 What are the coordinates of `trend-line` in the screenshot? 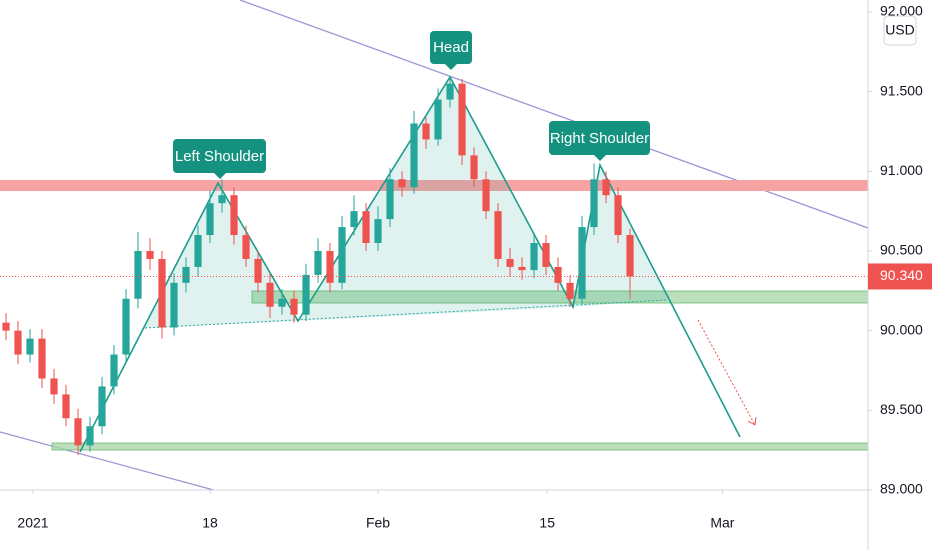 It's located at (108, 460).